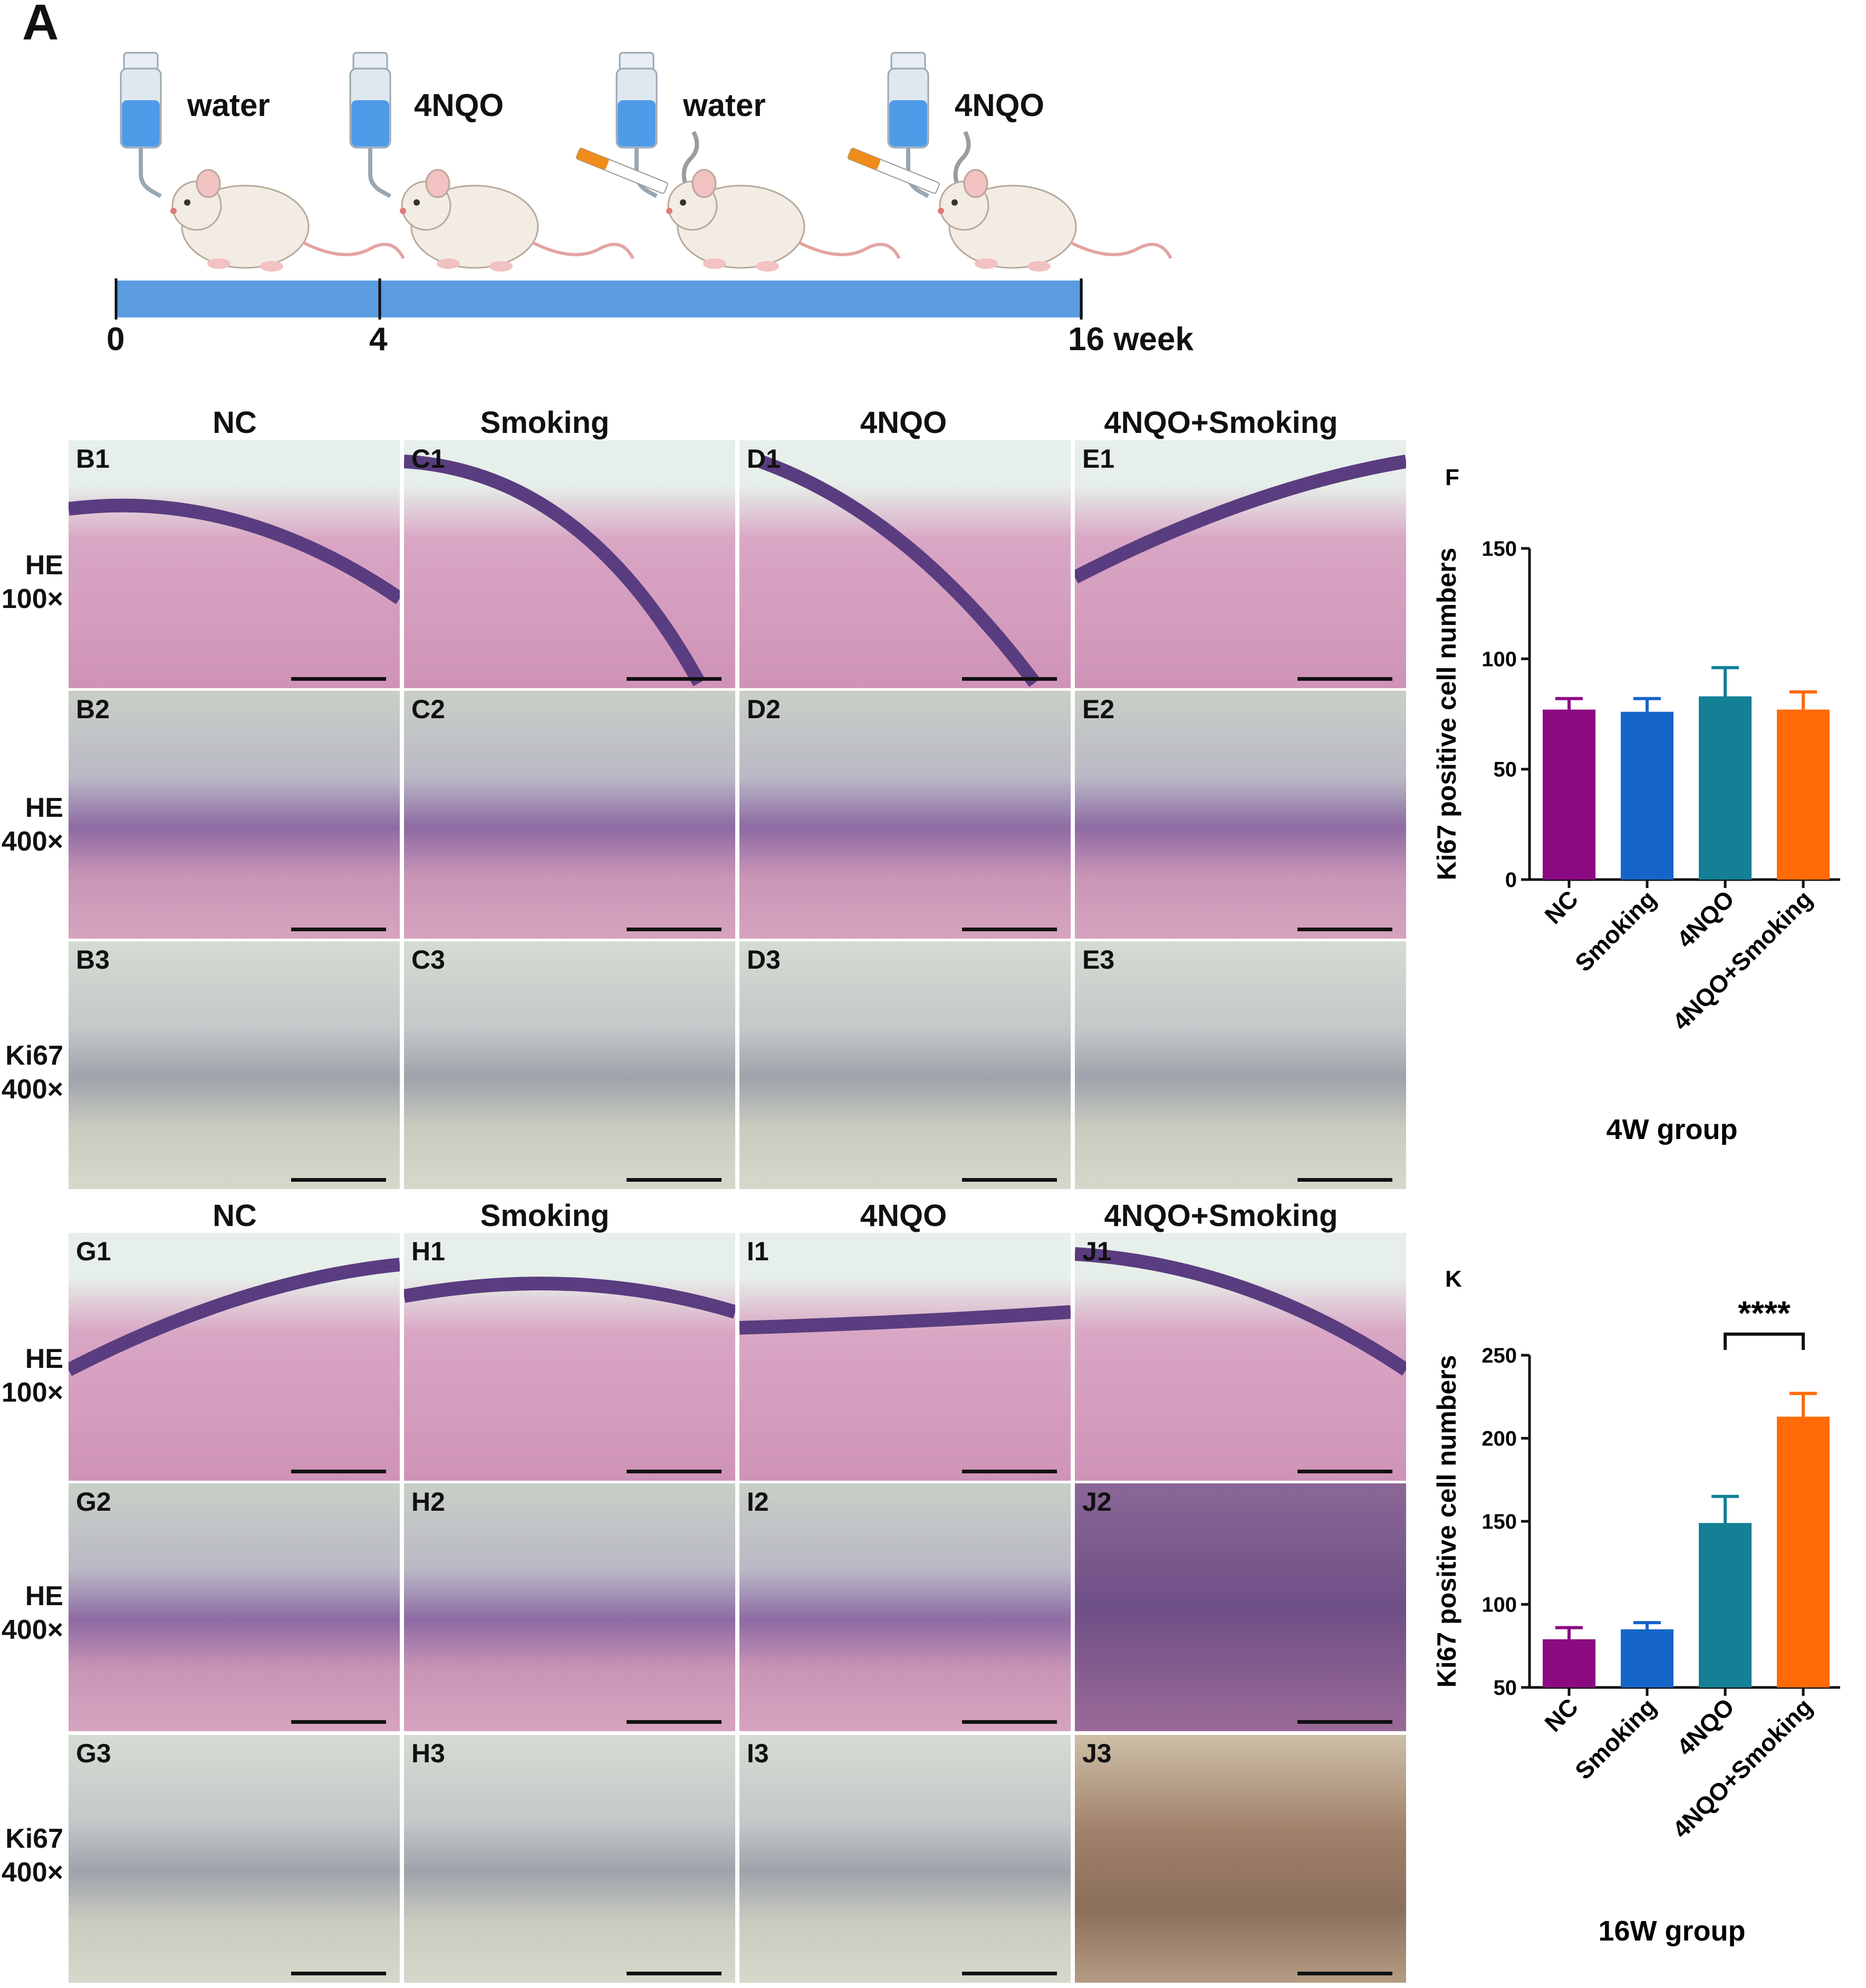 The width and height of the screenshot is (1866, 1988). I want to click on tile-code: I2, so click(758, 1502).